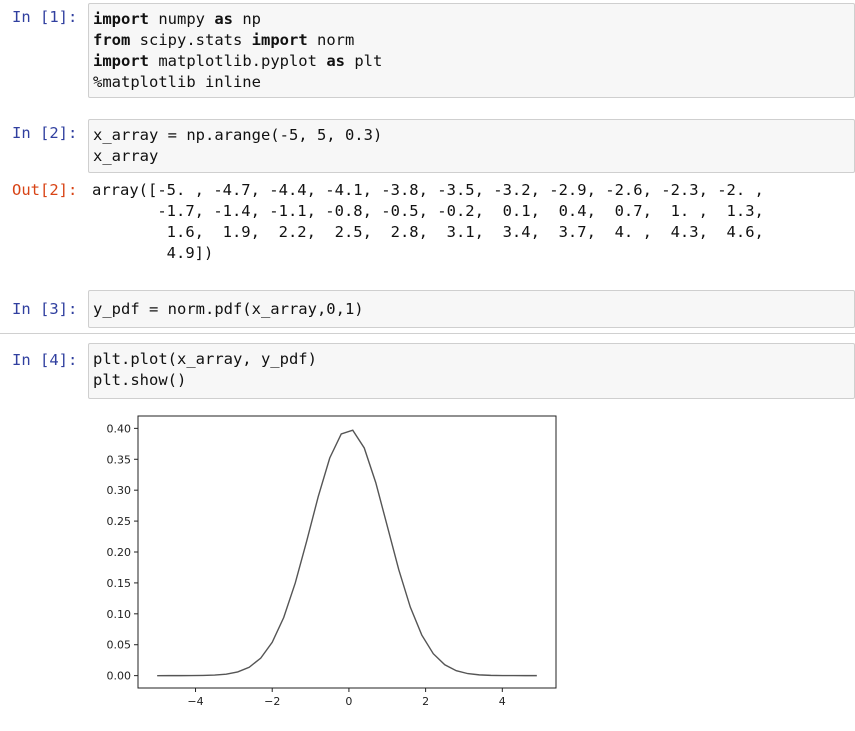 This screenshot has height=731, width=855. Describe the element at coordinates (427, 333) in the screenshot. I see `cell-separator` at that location.